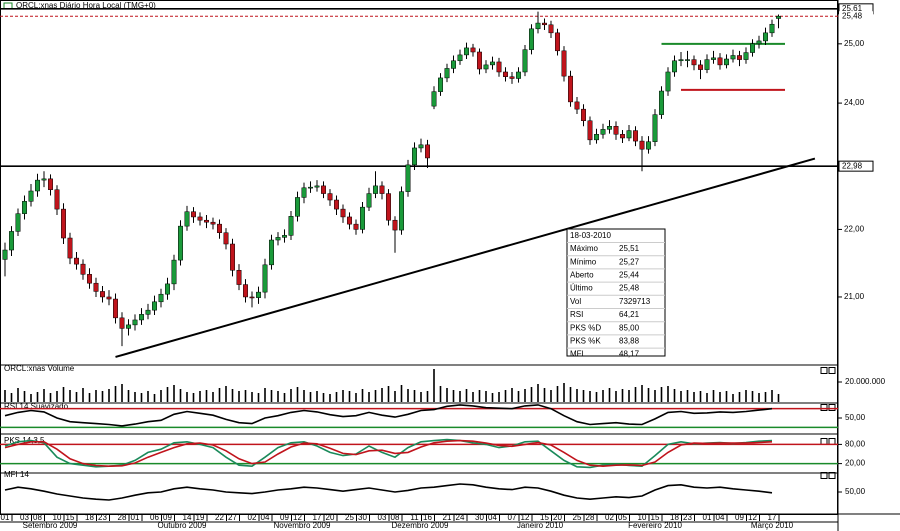  I want to click on month-label: Março 2010, so click(772, 525).